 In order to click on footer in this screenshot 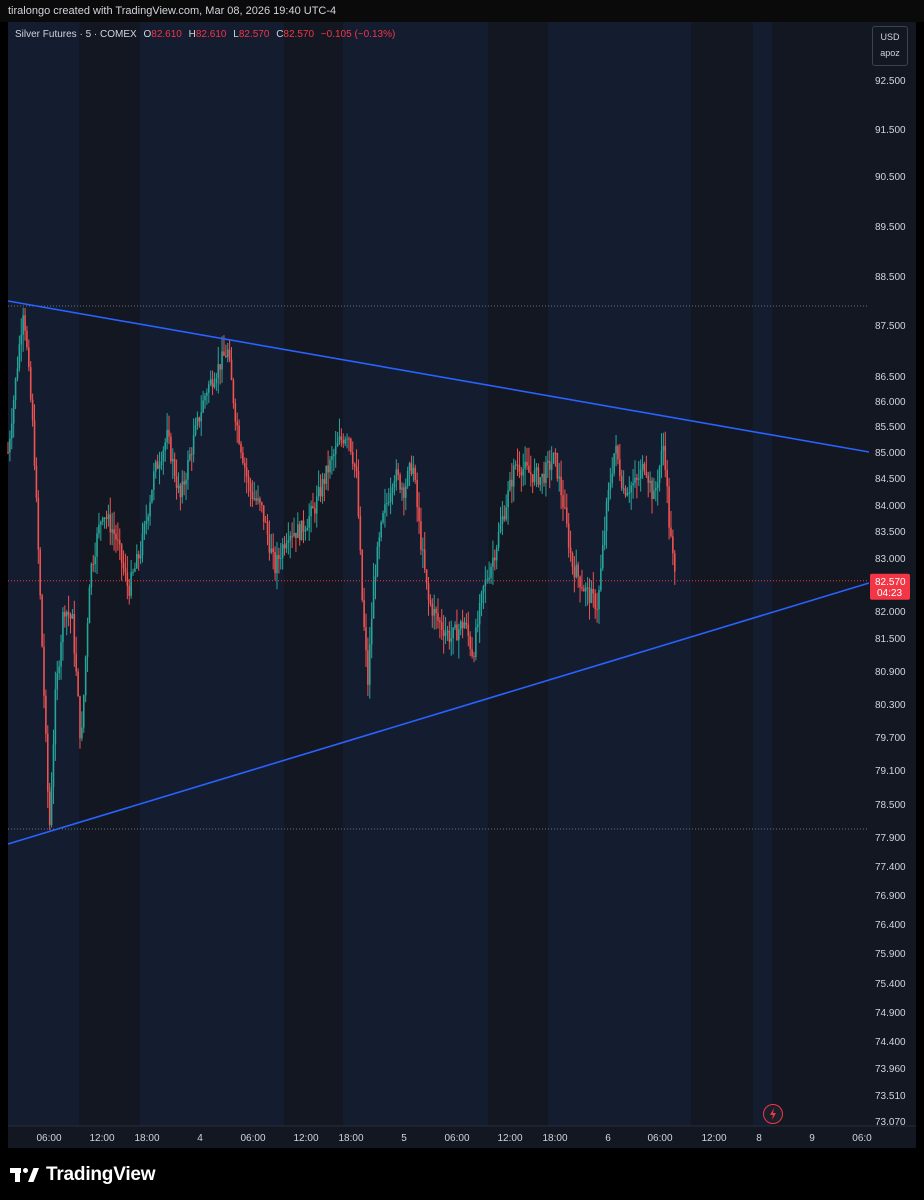, I will do `click(462, 1174)`.